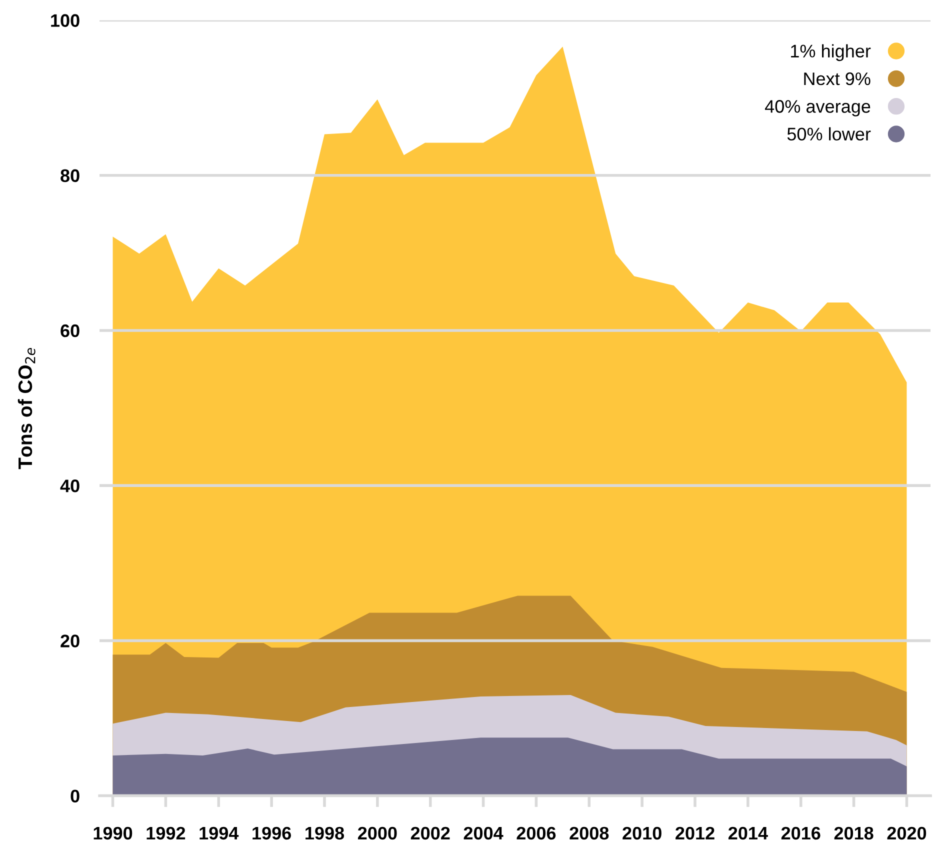 The height and width of the screenshot is (843, 939). Describe the element at coordinates (817, 108) in the screenshot. I see `legend-label: 40% average` at that location.